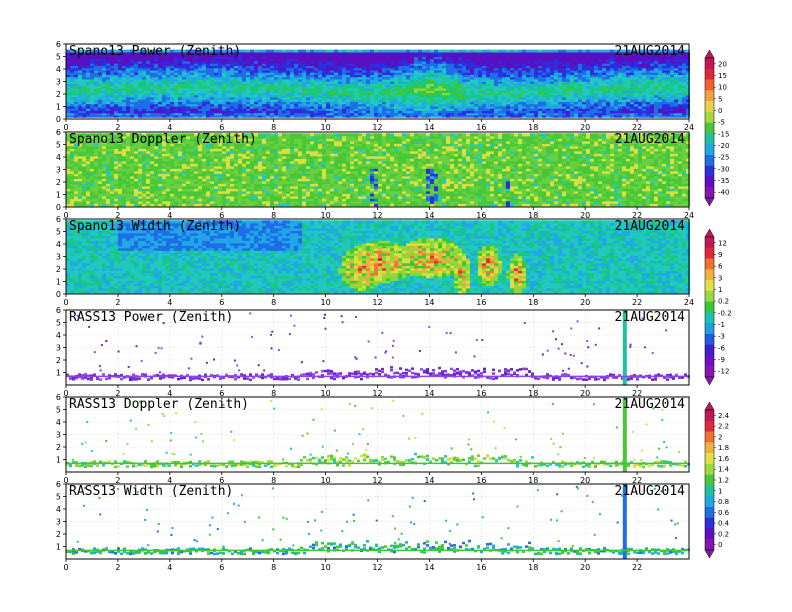 Image resolution: width=792 pixels, height=612 pixels. Describe the element at coordinates (650, 51) in the screenshot. I see `panel-date: 21AUG2014` at that location.